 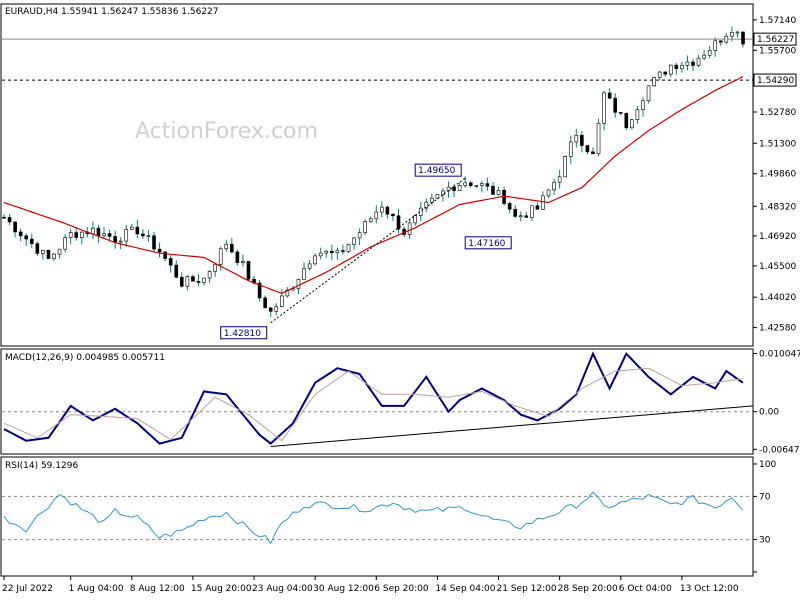 I want to click on time-axis-label: 30 Aug 12:00, so click(x=343, y=589).